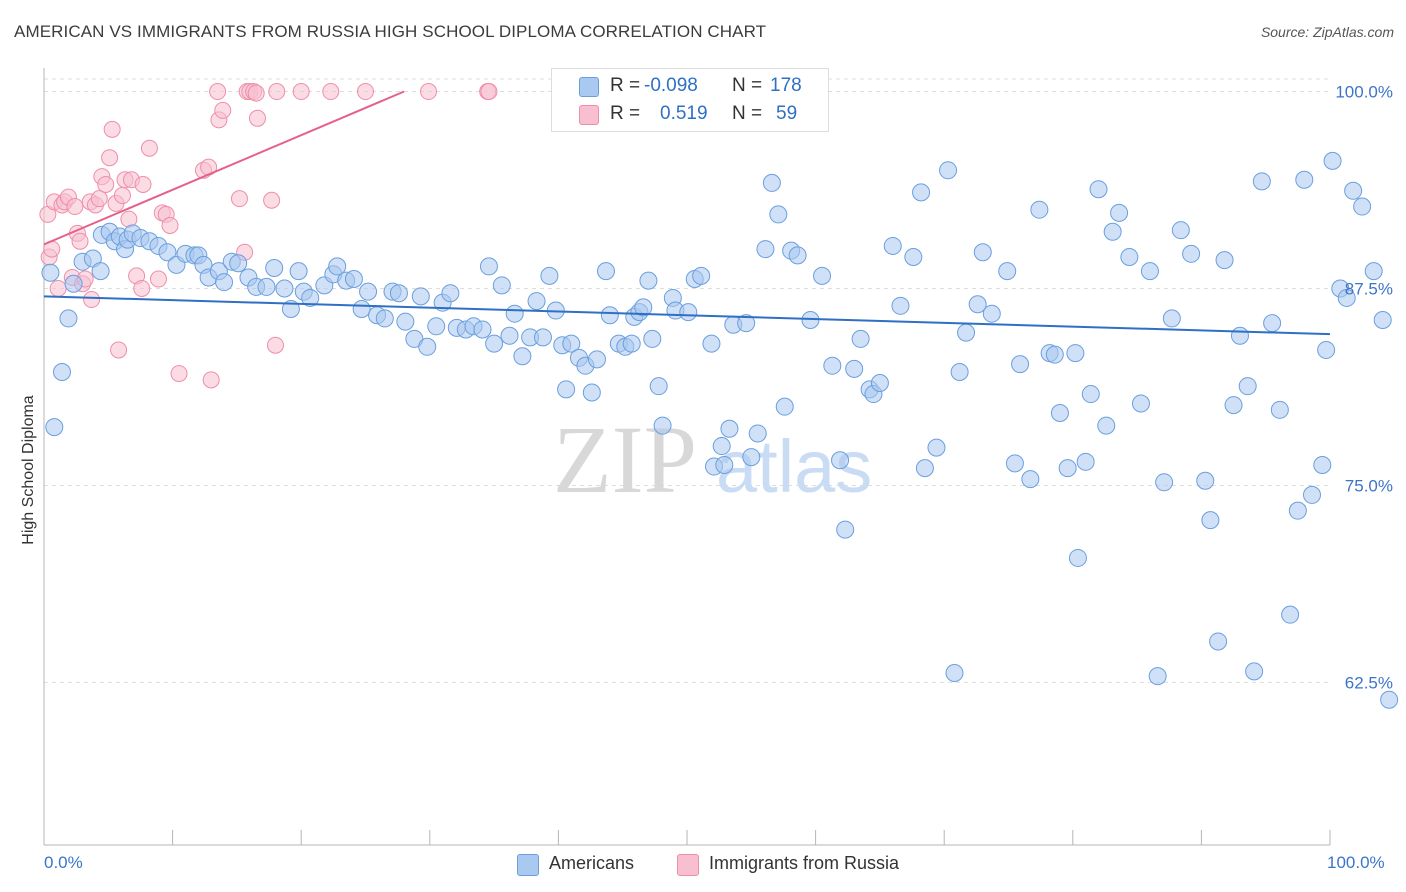 The image size is (1406, 892). I want to click on legend-swatch-russia, so click(589, 115).